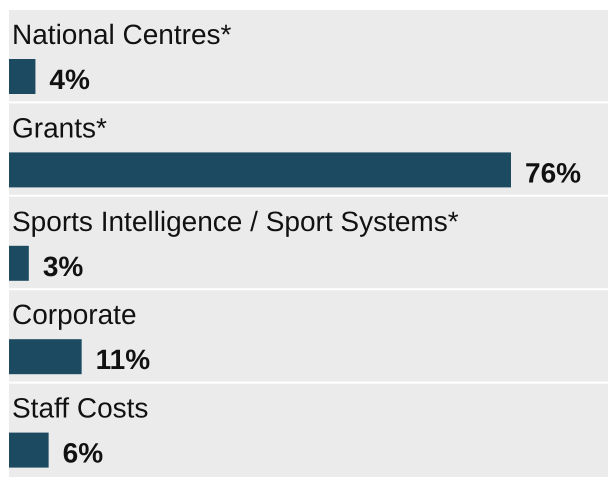  Describe the element at coordinates (60, 128) in the screenshot. I see `y-tick-label: Grants*` at that location.